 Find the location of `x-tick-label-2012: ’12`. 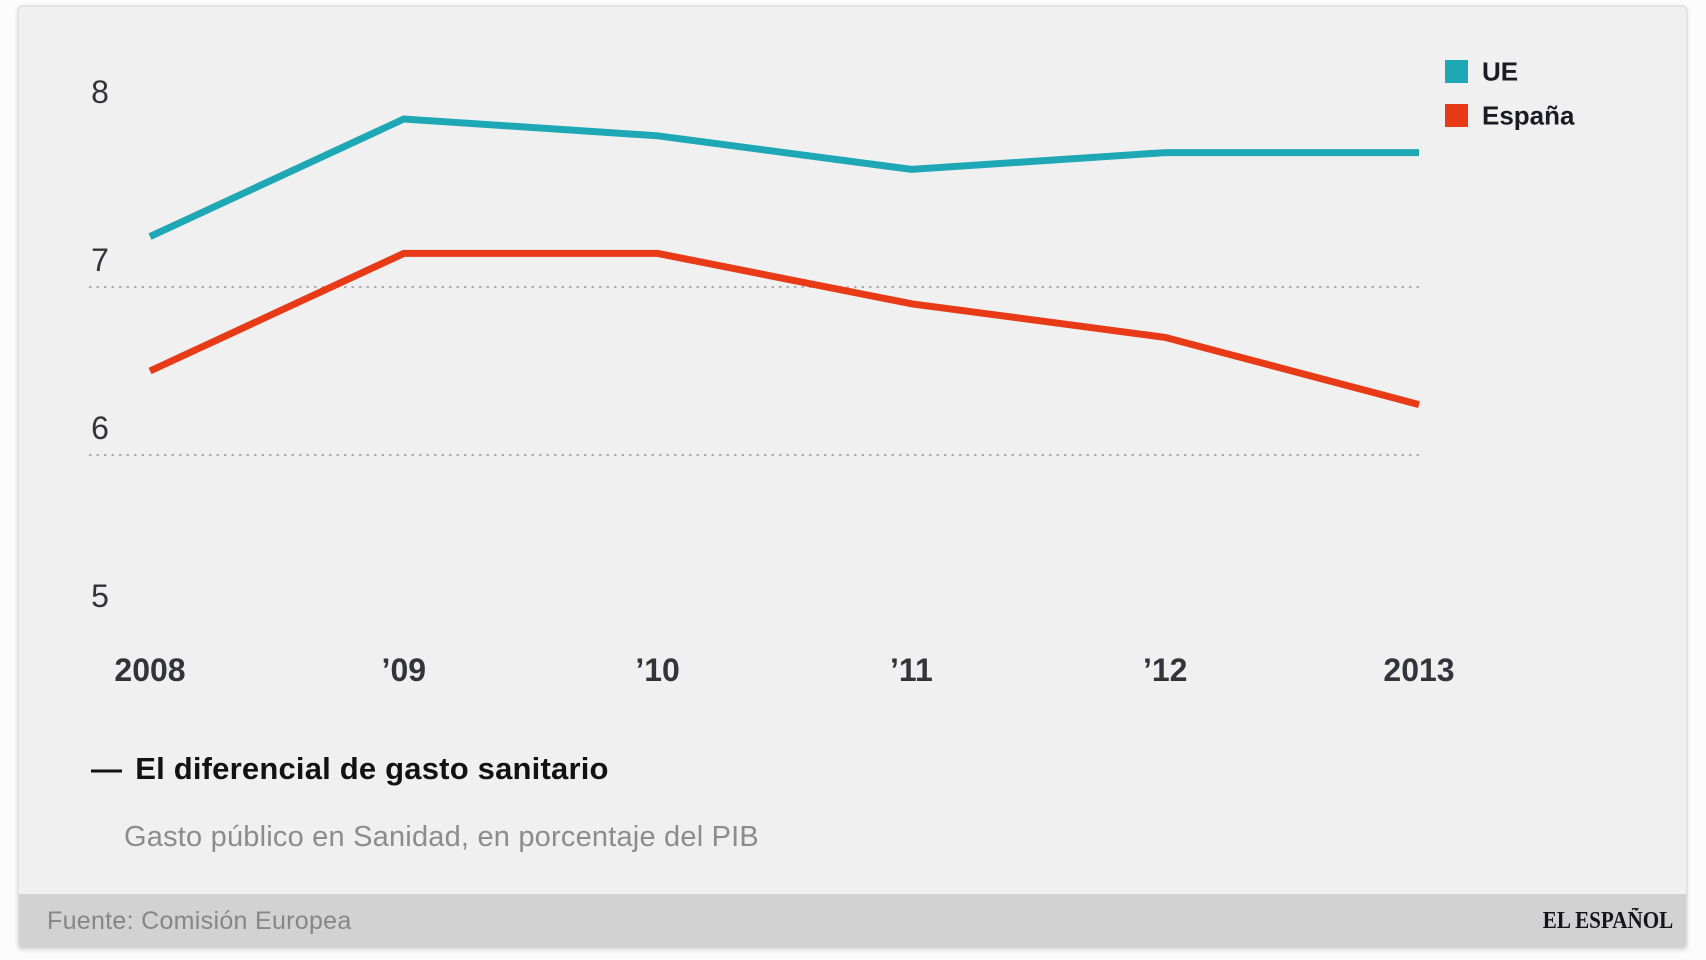

x-tick-label-2012: ’12 is located at coordinates (1165, 670).